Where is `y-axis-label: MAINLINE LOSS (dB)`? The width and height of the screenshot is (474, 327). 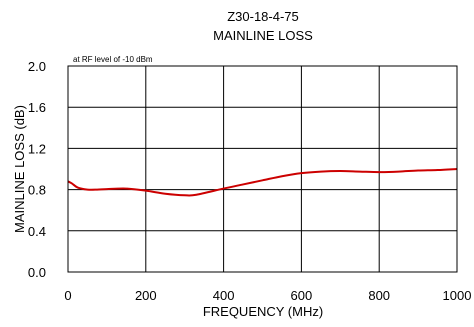 y-axis-label: MAINLINE LOSS (dB) is located at coordinates (19, 169).